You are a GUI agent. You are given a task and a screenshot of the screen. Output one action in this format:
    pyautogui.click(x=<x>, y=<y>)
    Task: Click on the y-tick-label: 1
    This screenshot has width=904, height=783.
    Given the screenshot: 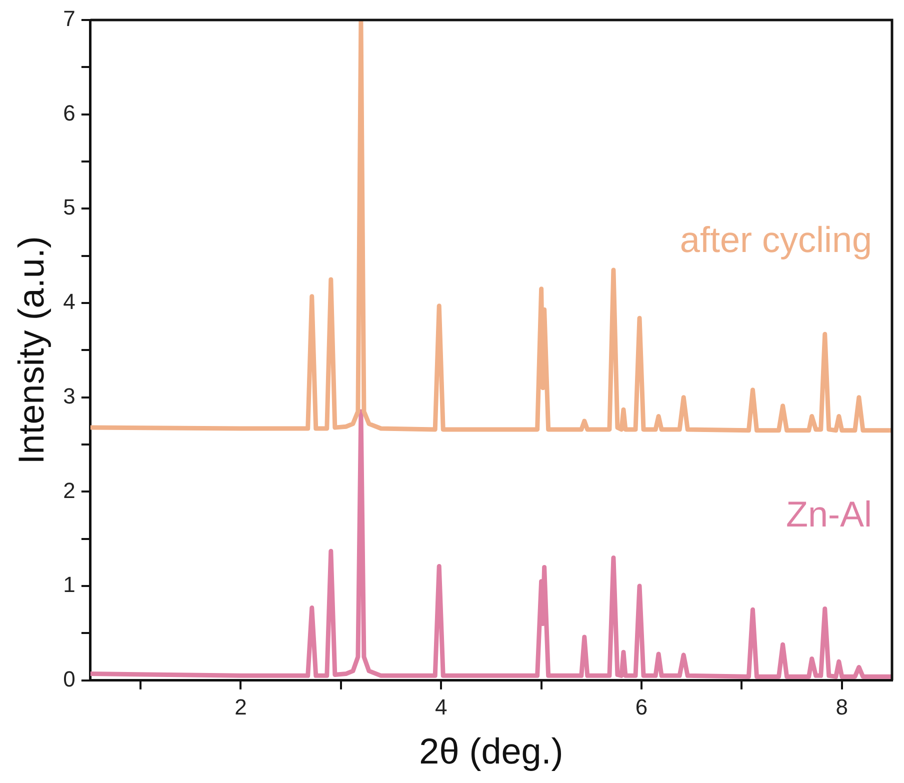 What is the action you would take?
    pyautogui.click(x=69, y=585)
    